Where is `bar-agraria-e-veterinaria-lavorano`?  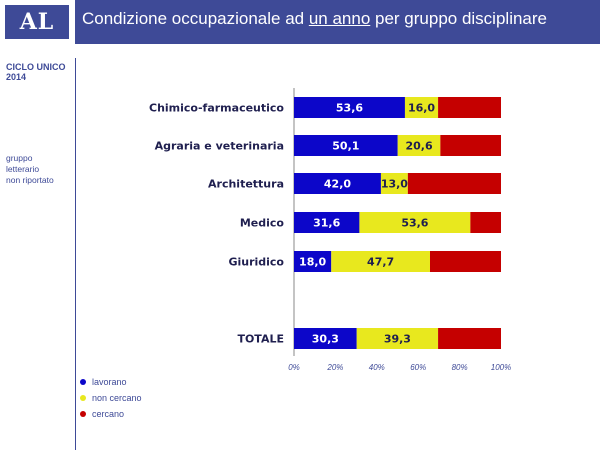
bar-agraria-e-veterinaria-lavorano is located at coordinates (346, 145).